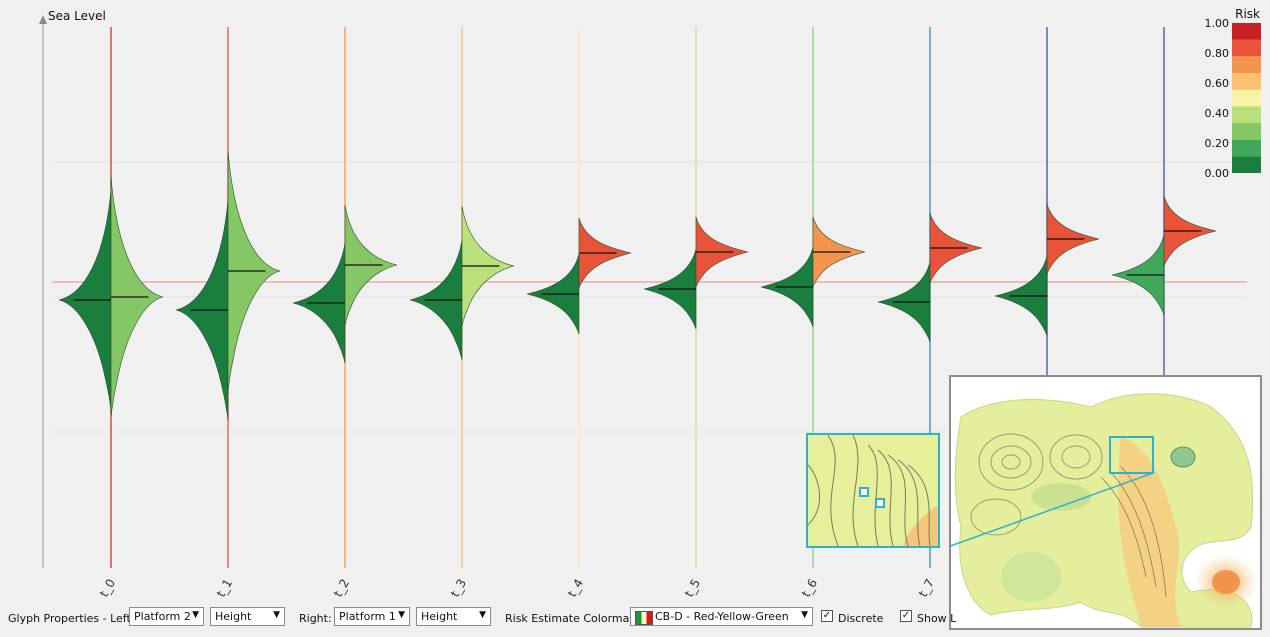  I want to click on right-label: Right:, so click(315, 618).